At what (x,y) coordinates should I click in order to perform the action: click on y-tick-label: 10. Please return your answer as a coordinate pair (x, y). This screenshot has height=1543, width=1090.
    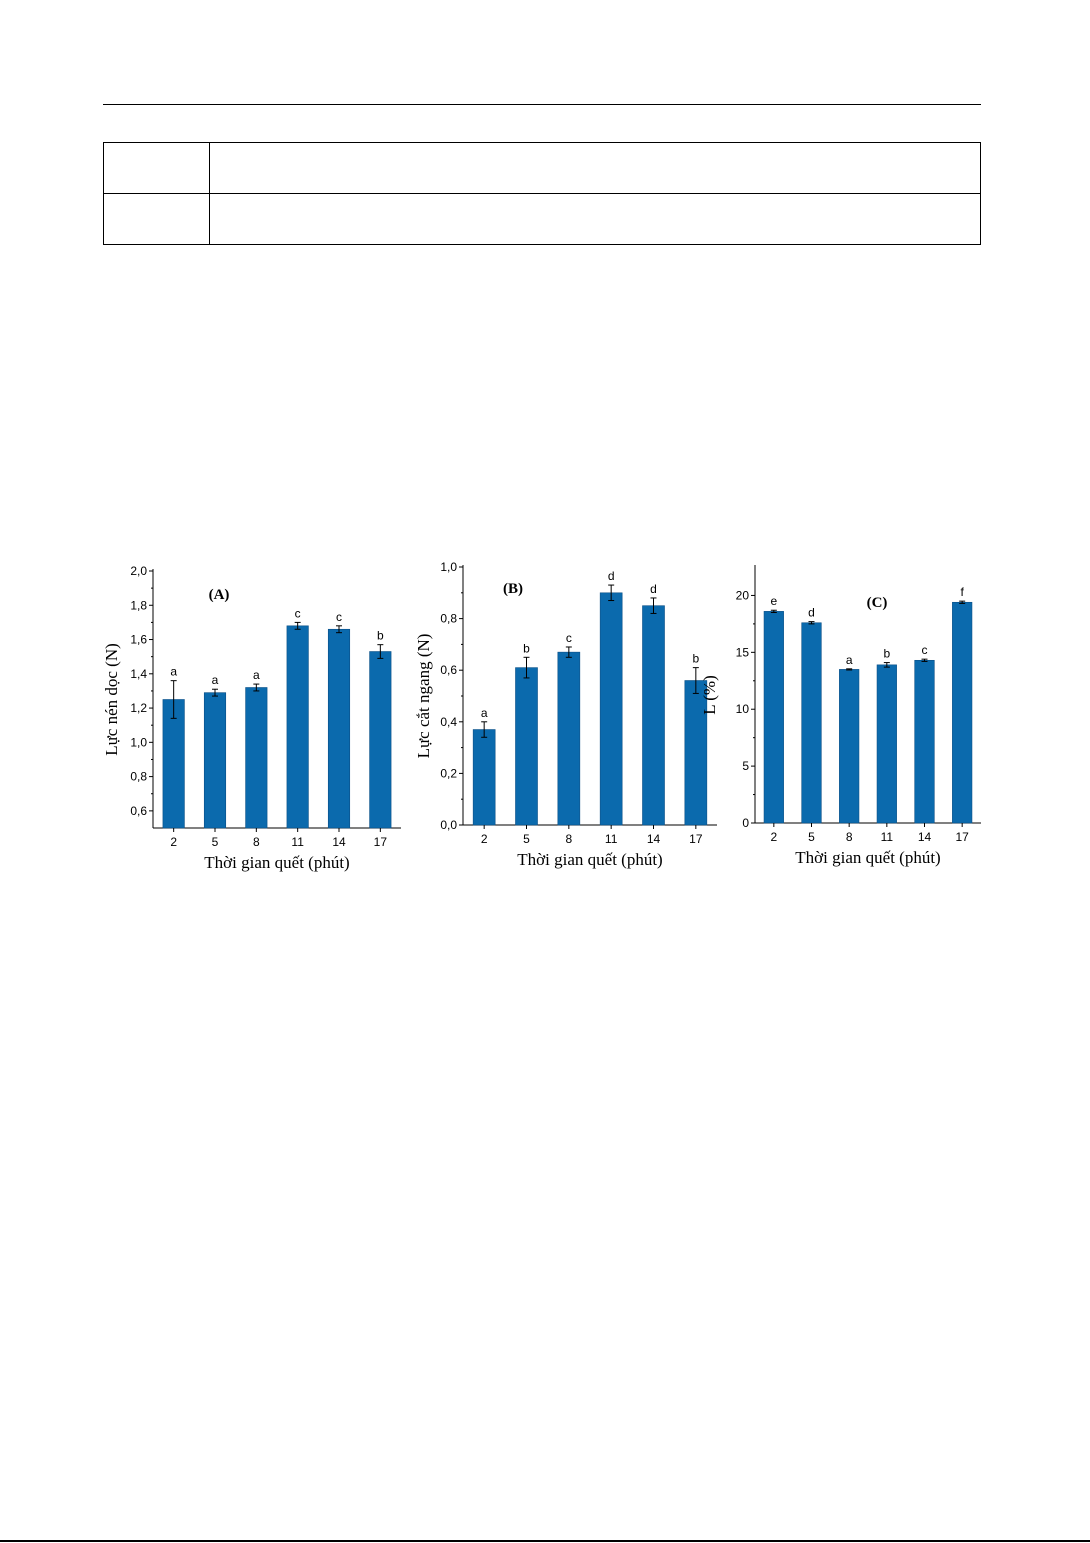
    Looking at the image, I should click on (743, 709).